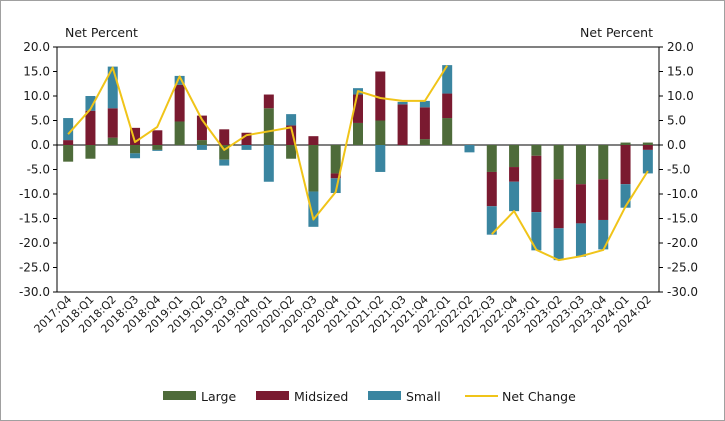 This screenshot has width=725, height=421. I want to click on right-axis-title: Net Percent, so click(616, 32).